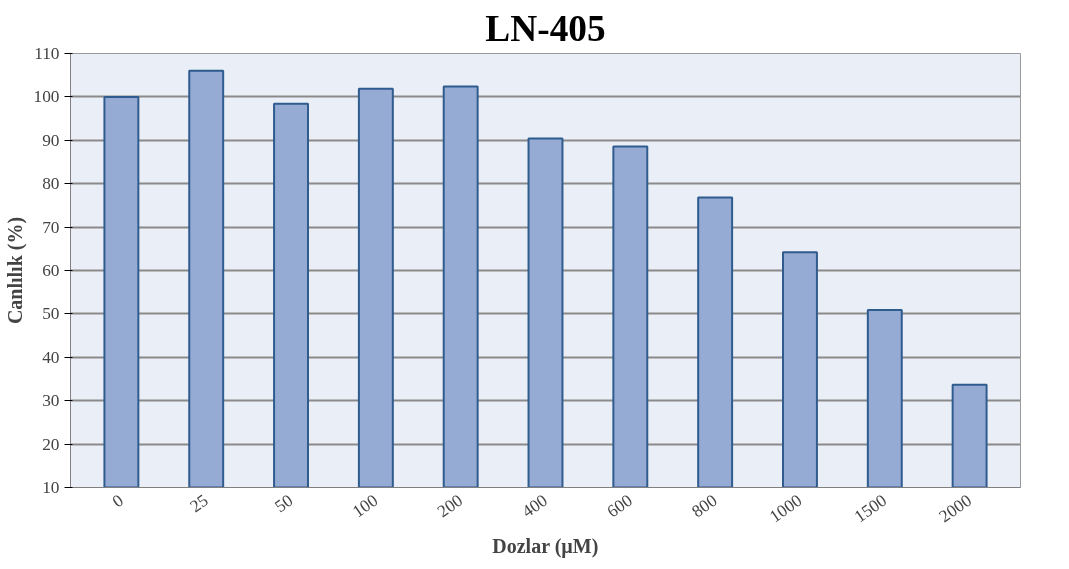 Image resolution: width=1069 pixels, height=569 pixels. What do you see at coordinates (704, 506) in the screenshot?
I see `x-tick-label: 800` at bounding box center [704, 506].